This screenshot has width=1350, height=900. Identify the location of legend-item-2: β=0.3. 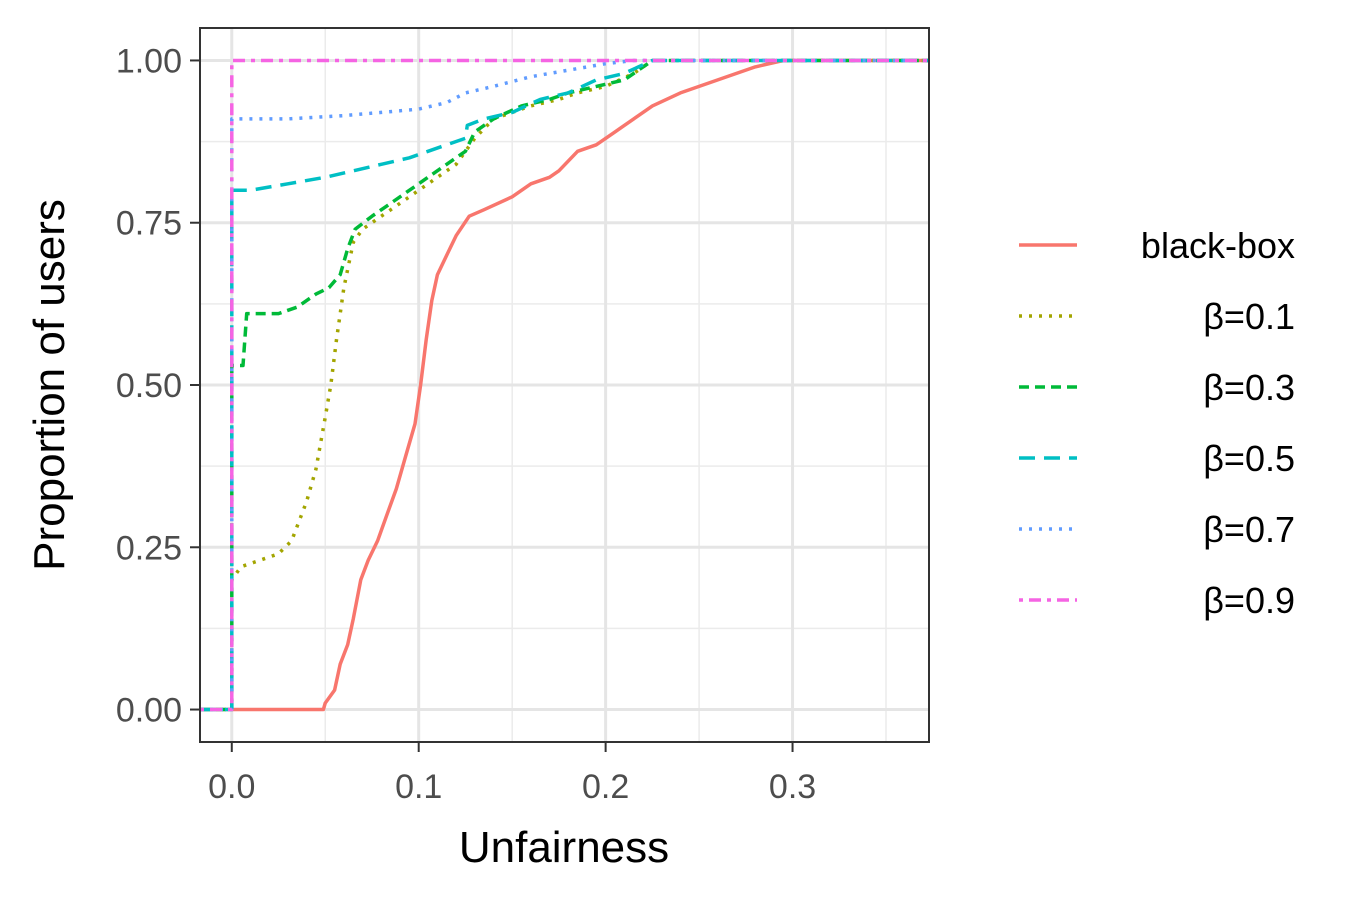
(1157, 387).